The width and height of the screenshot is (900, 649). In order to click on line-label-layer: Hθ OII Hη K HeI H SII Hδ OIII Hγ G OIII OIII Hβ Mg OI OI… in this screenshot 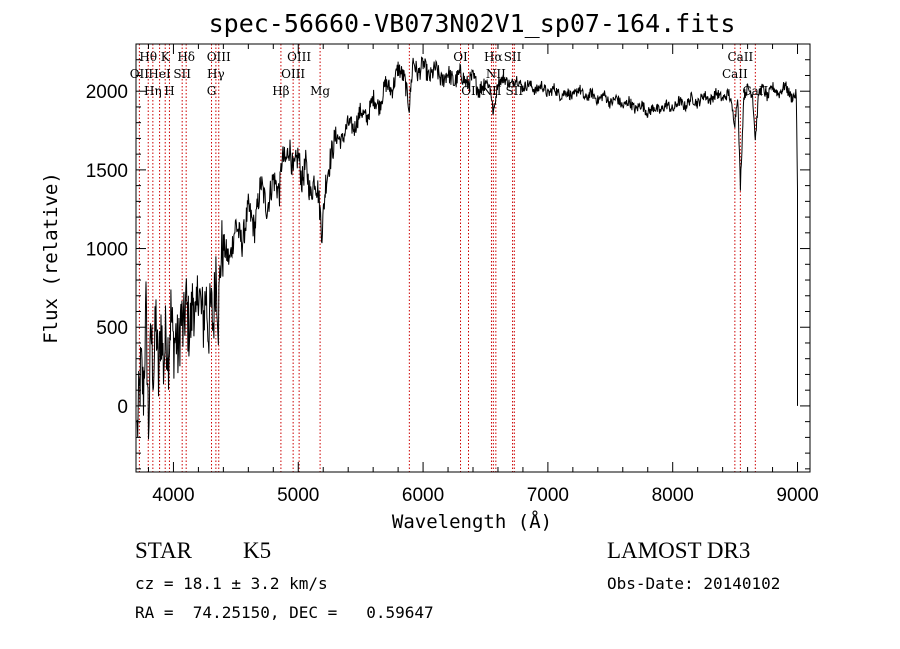, I will do `click(449, 74)`.